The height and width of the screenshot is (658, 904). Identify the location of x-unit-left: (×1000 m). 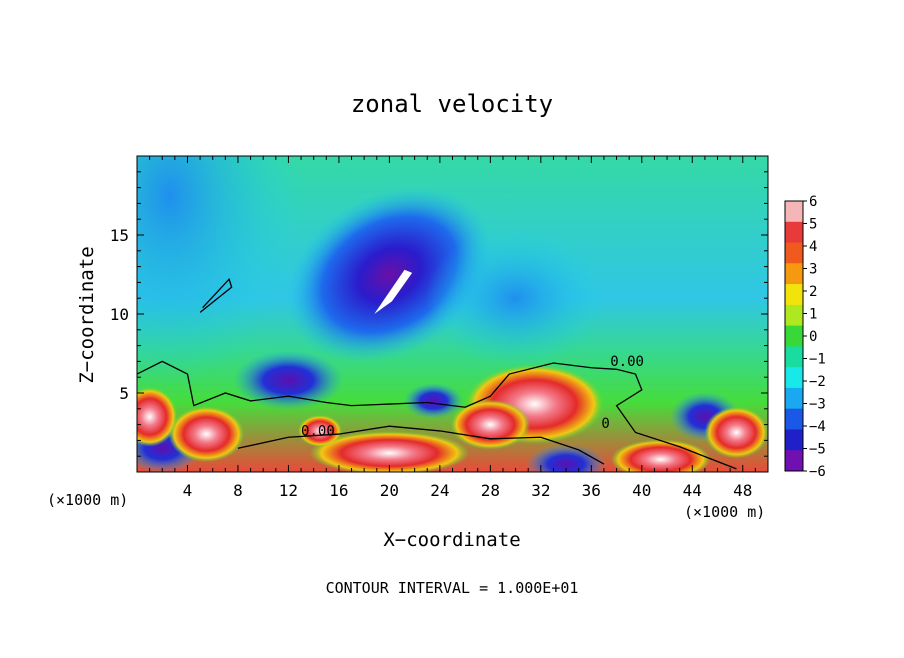
(87, 500).